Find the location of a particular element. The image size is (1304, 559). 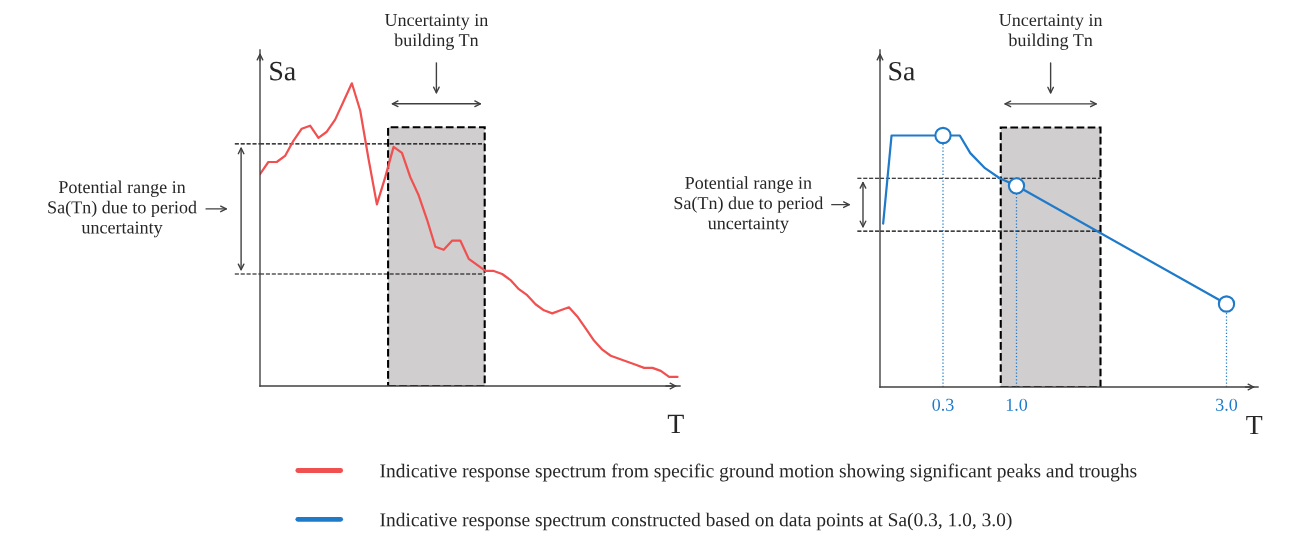

x-tick-label: 0.3 is located at coordinates (943, 404).